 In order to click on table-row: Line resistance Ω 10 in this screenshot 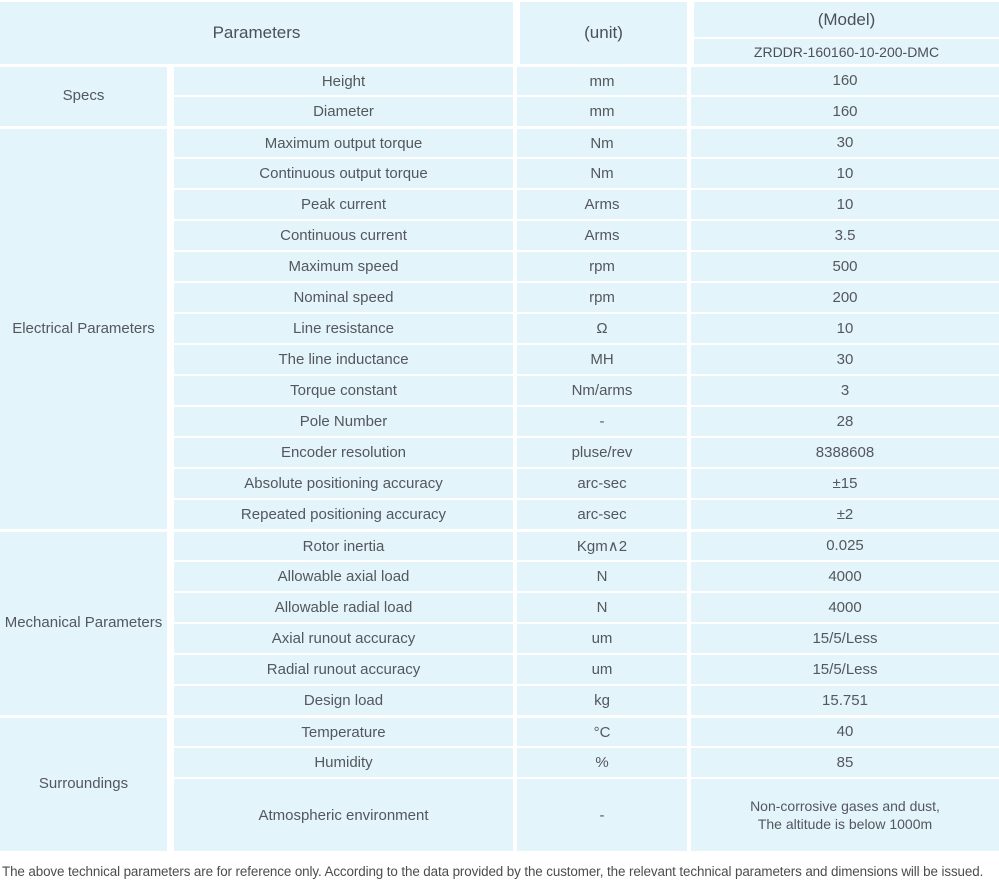, I will do `click(499, 327)`.